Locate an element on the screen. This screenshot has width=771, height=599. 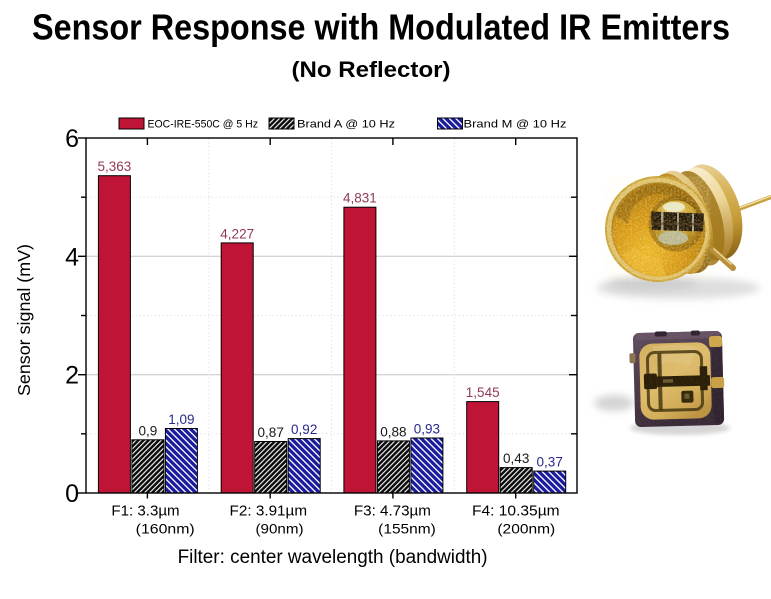
svg-text: 4 is located at coordinates (72, 257).